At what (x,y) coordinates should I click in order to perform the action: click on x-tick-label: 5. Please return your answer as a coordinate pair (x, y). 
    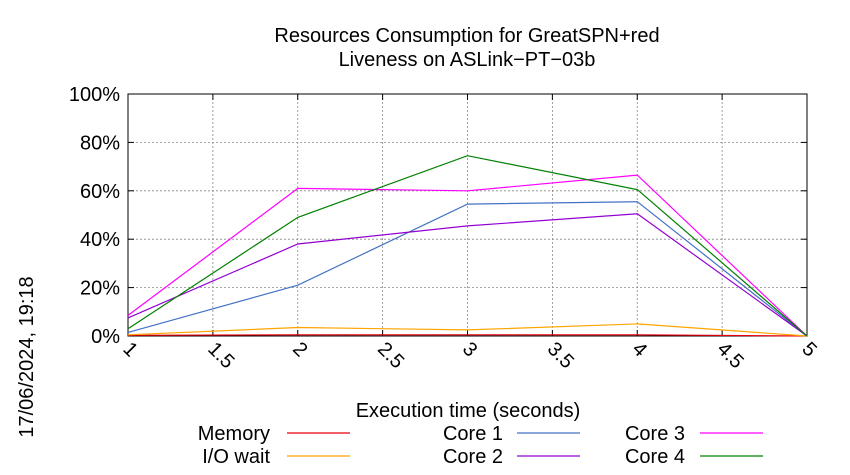
    Looking at the image, I should click on (808, 349).